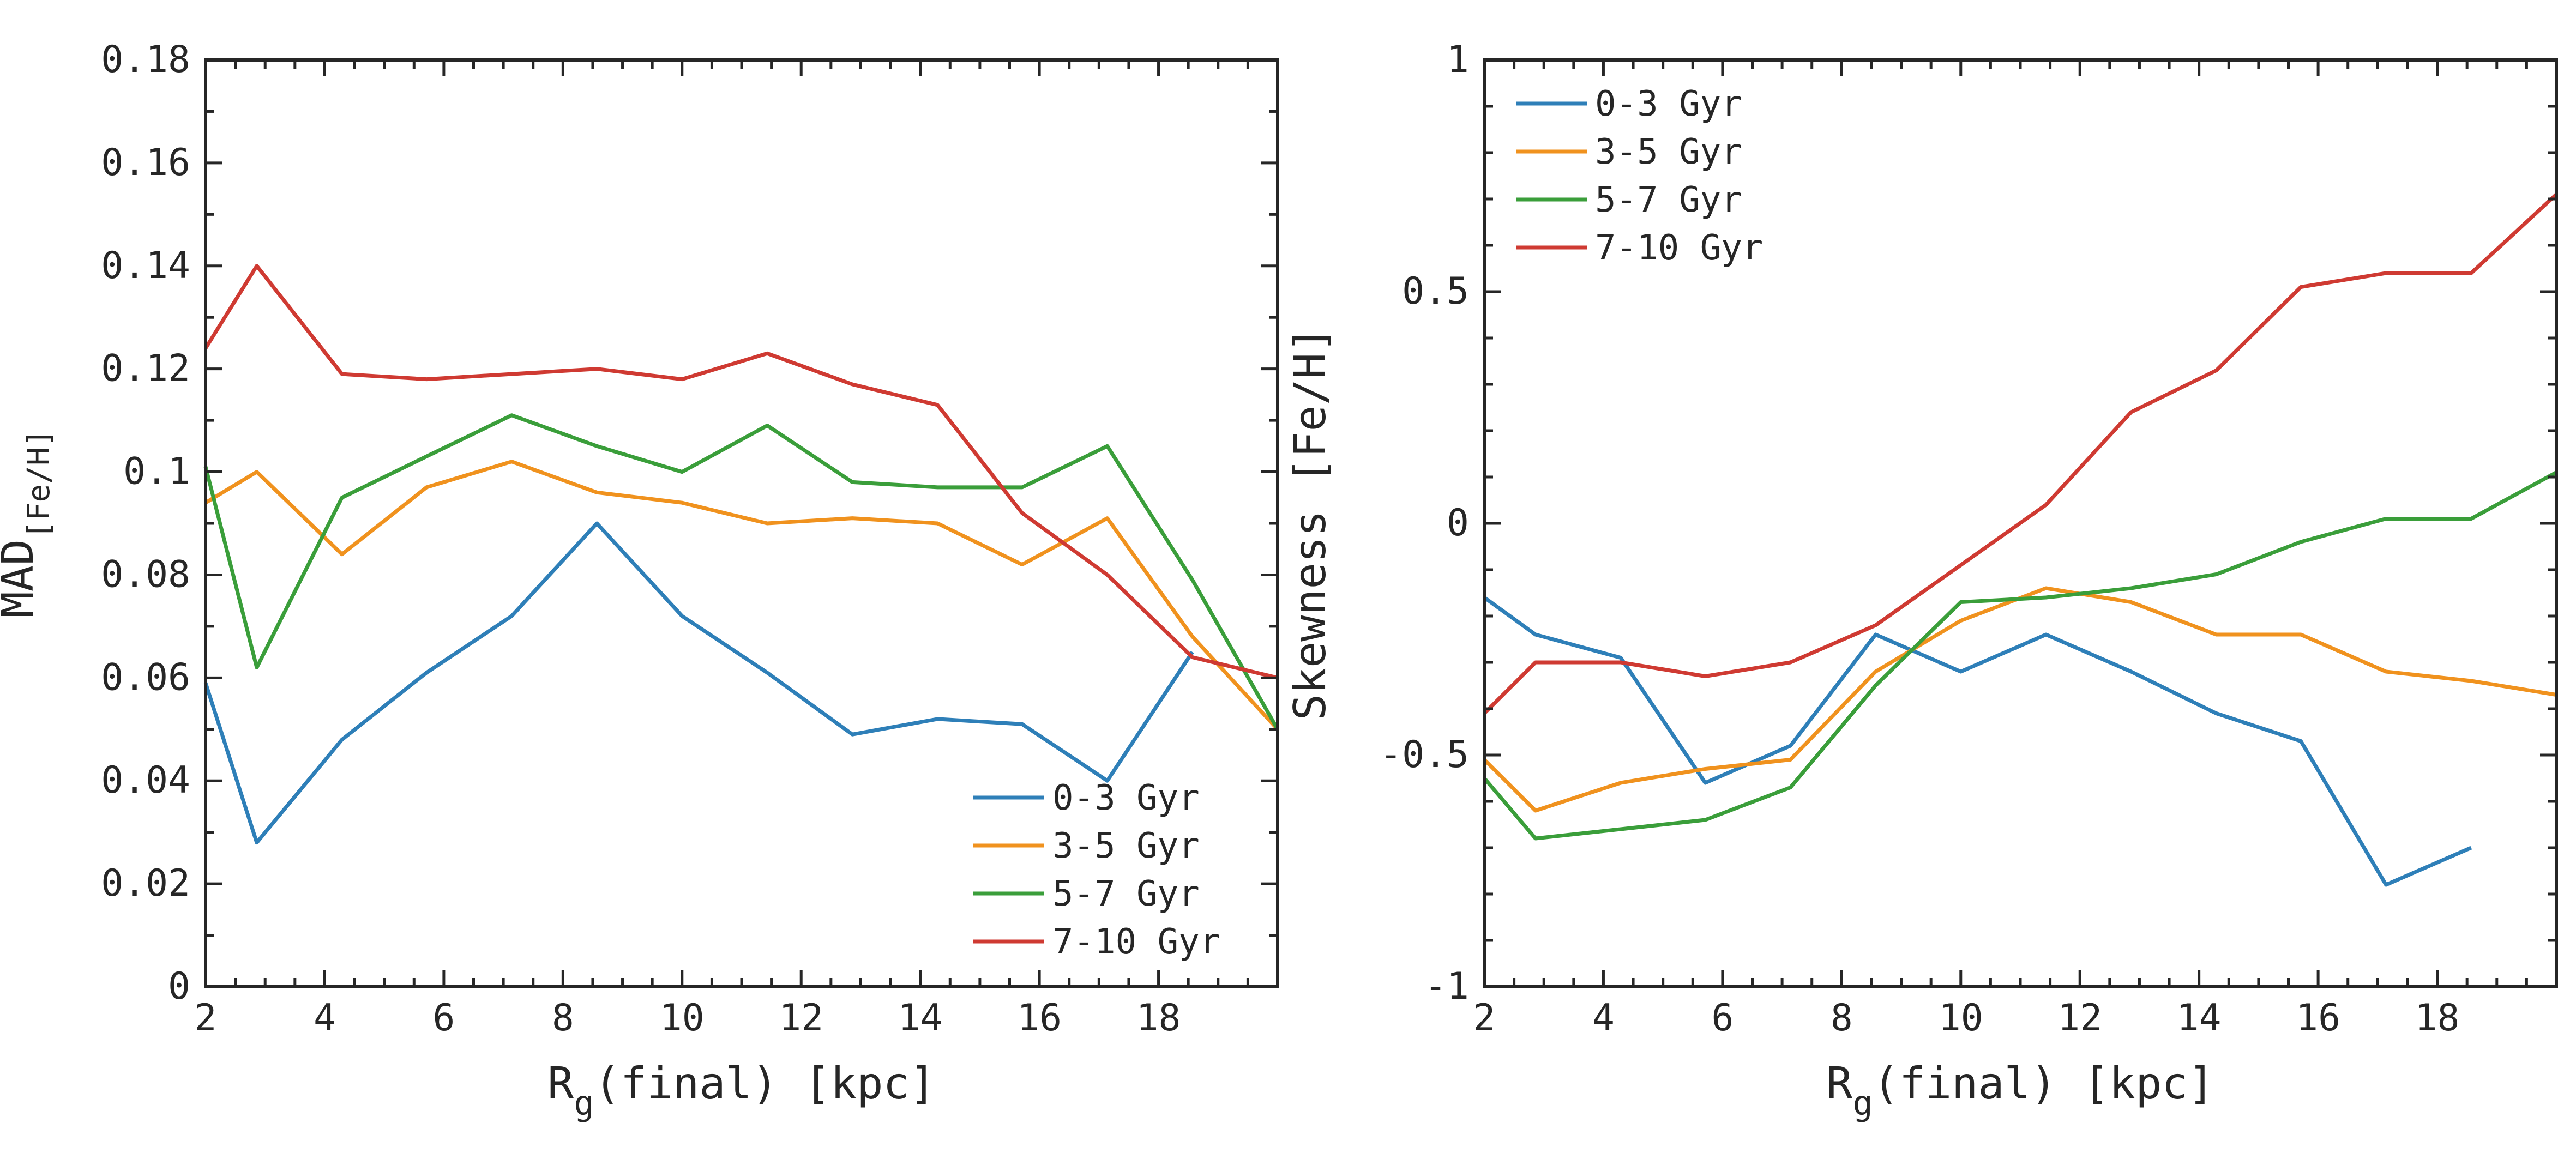  What do you see at coordinates (145, 369) in the screenshot?
I see `y-tick-label: 0.12` at bounding box center [145, 369].